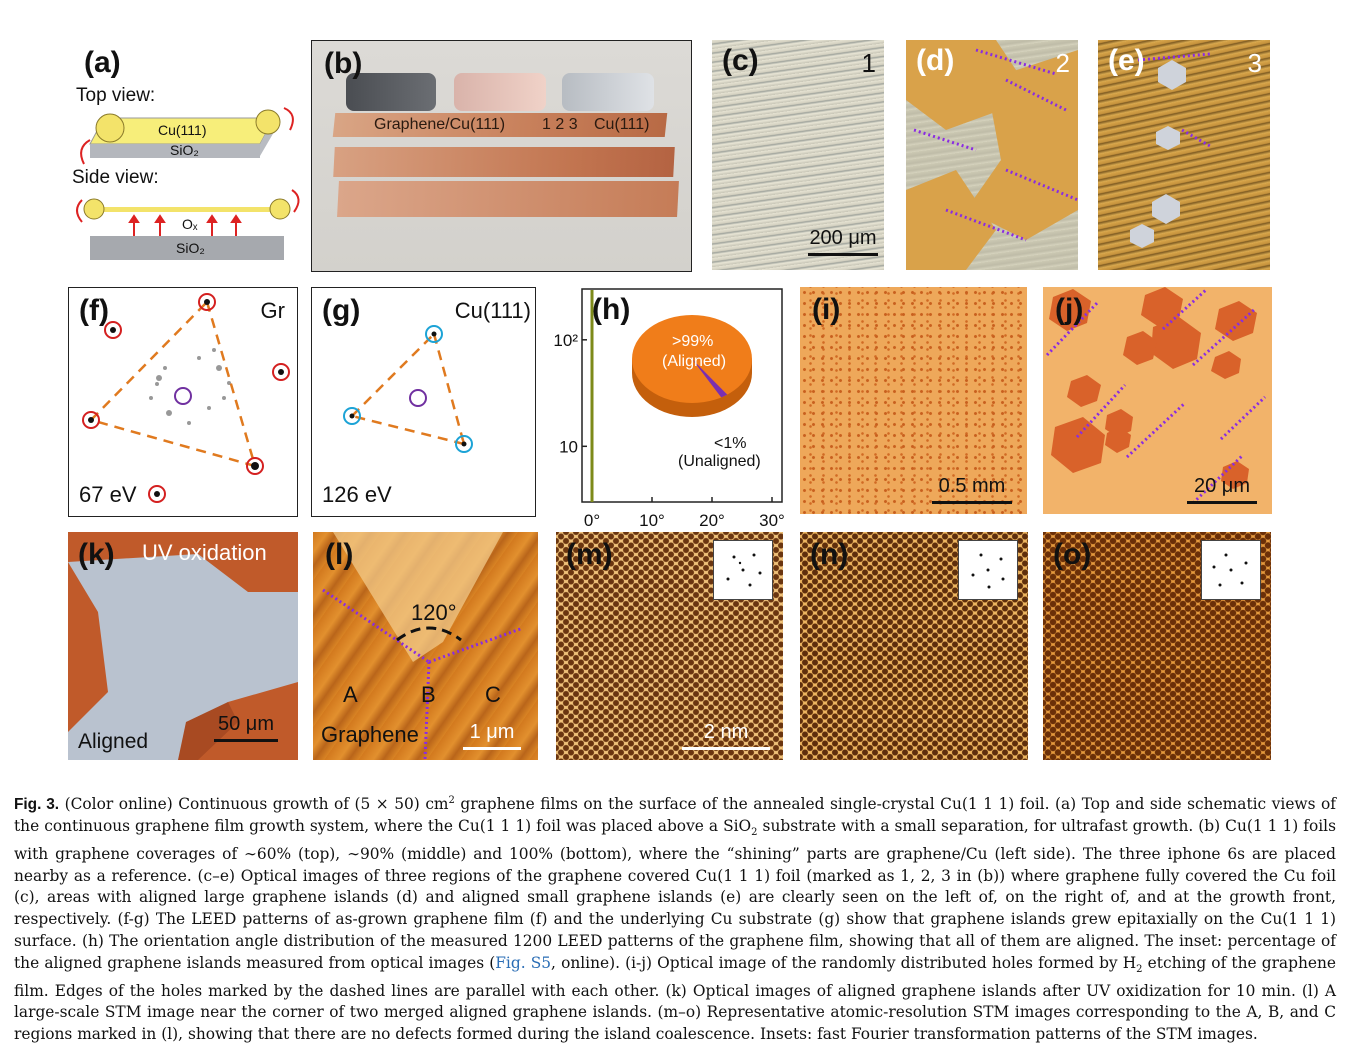 Image resolution: width=1350 pixels, height=1046 pixels. I want to click on panel-m-scalebar: 2 nm, so click(726, 735).